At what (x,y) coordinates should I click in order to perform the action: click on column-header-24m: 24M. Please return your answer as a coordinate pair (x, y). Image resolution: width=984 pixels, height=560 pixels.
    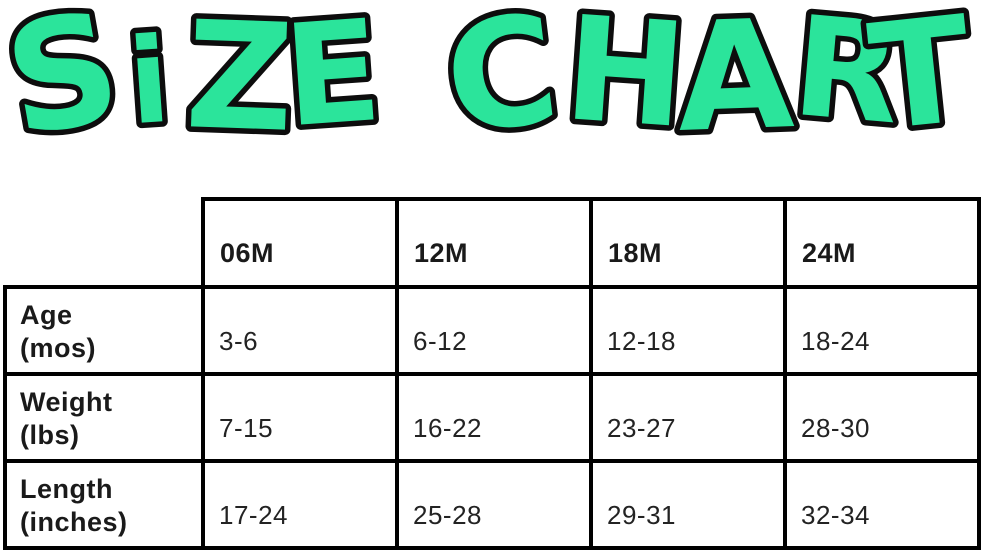
    Looking at the image, I should click on (882, 243).